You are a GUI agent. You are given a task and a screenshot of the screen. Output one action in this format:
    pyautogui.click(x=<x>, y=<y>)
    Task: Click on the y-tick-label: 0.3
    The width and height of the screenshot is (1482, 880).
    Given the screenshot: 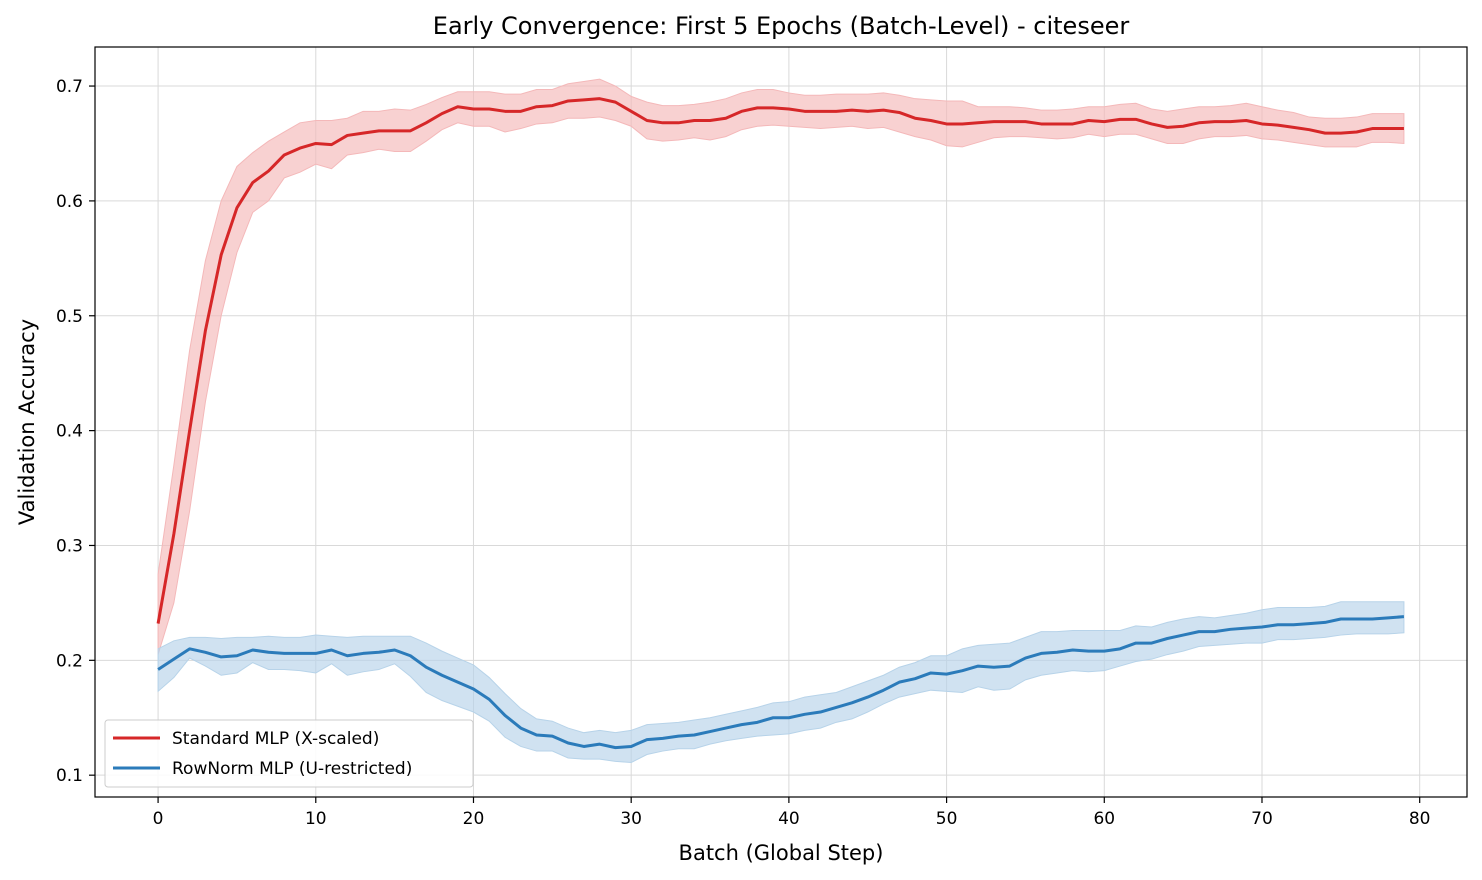 What is the action you would take?
    pyautogui.click(x=69, y=546)
    